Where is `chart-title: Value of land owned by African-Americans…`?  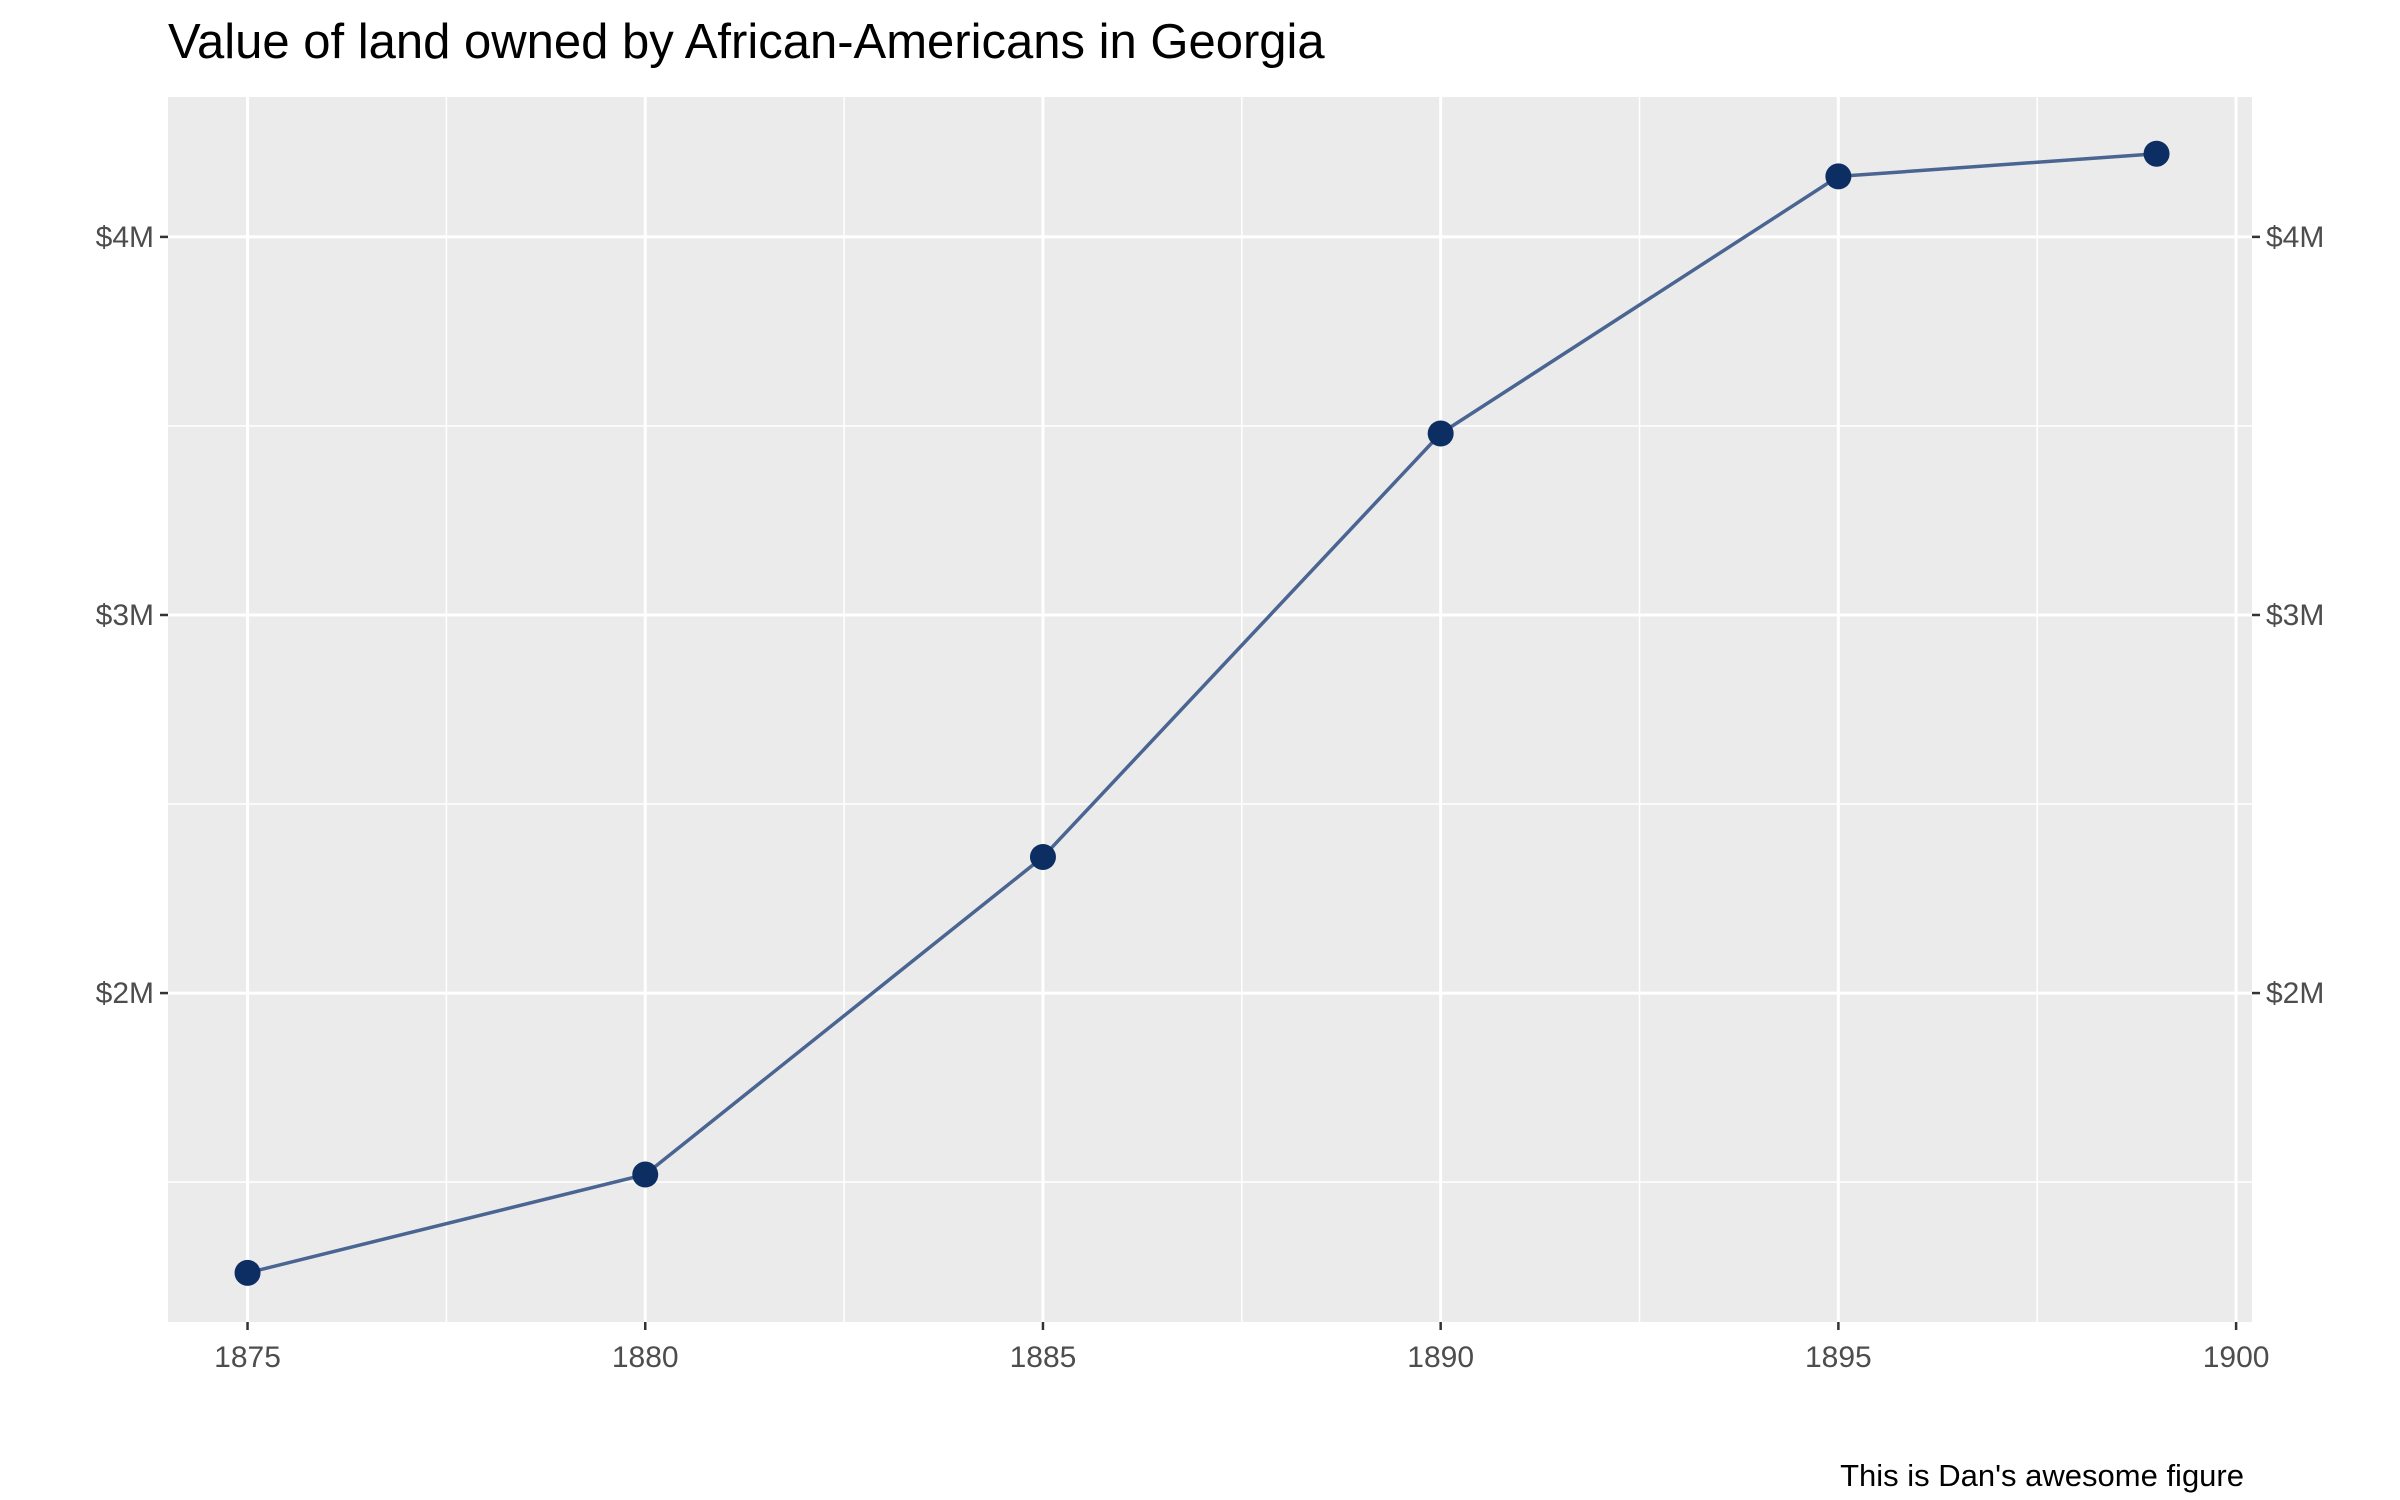
chart-title: Value of land owned by African-Americans… is located at coordinates (746, 42).